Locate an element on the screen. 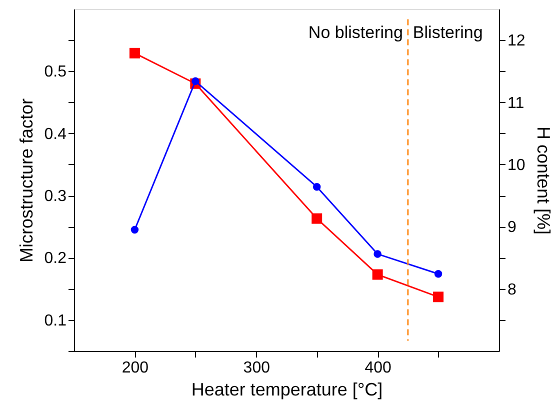  annotation: Blistering is located at coordinates (447, 32).